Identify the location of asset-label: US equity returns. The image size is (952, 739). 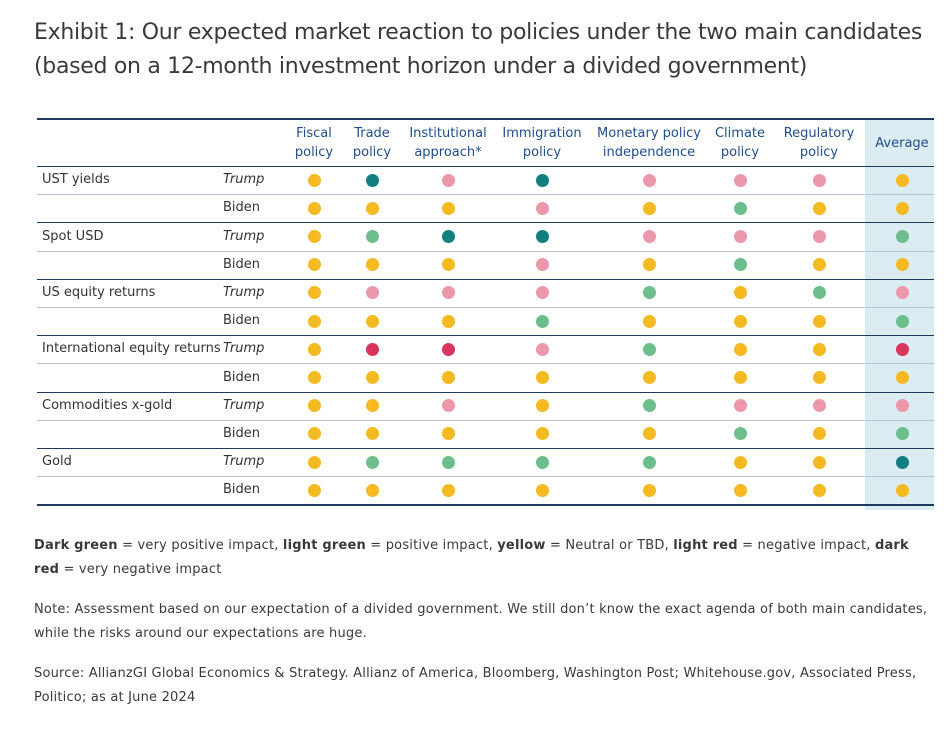
(99, 292).